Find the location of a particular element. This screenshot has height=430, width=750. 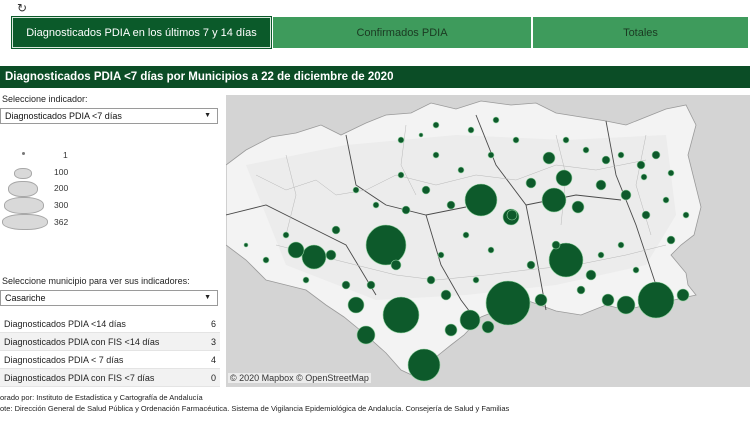

indicator-dropdown: Diagnosticados PDIA <7 días ▼ is located at coordinates (109, 116).